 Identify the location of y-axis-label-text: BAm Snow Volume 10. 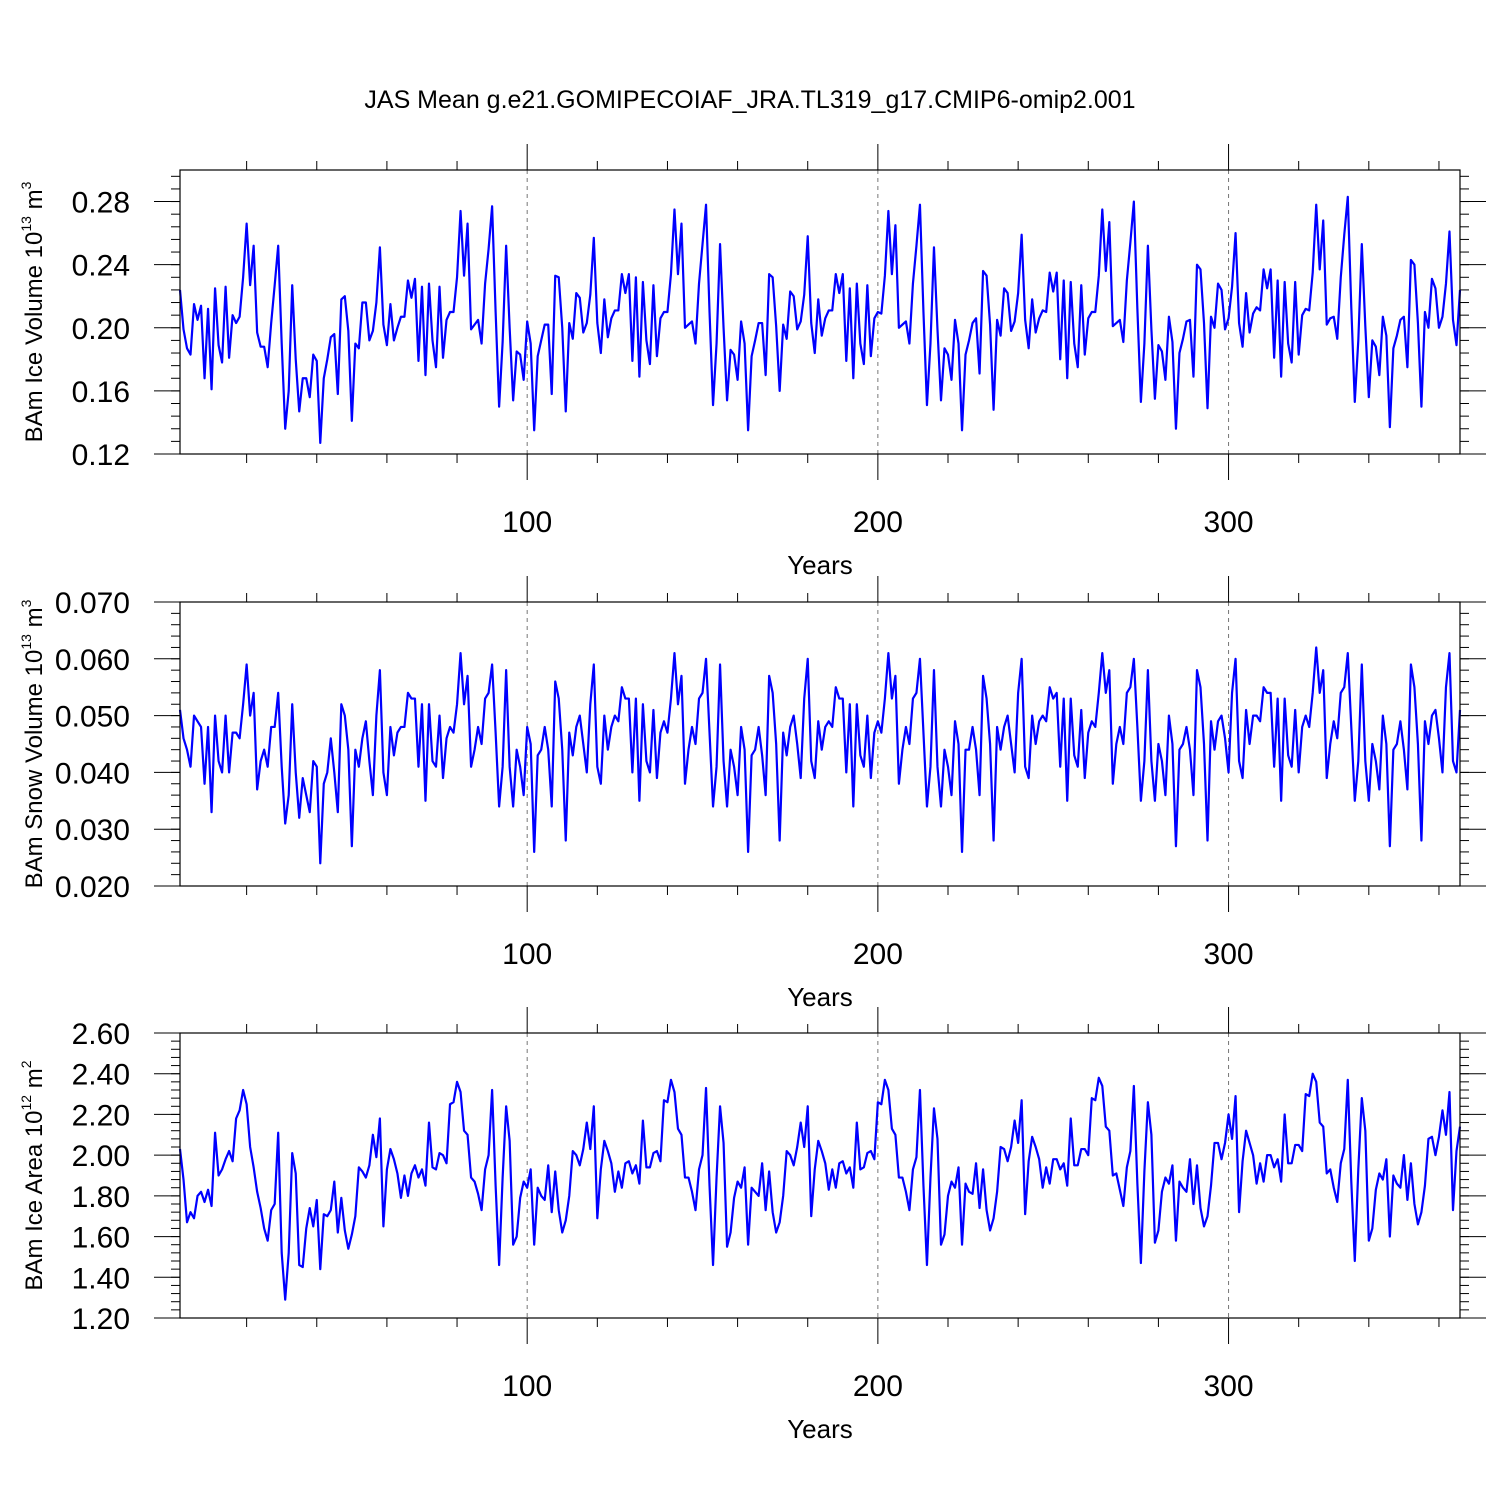
(34, 769).